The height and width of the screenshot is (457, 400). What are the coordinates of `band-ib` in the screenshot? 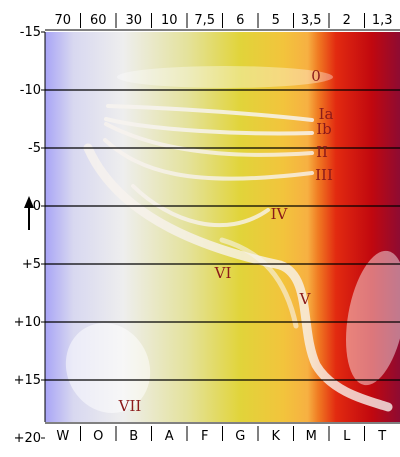 It's located at (209, 126).